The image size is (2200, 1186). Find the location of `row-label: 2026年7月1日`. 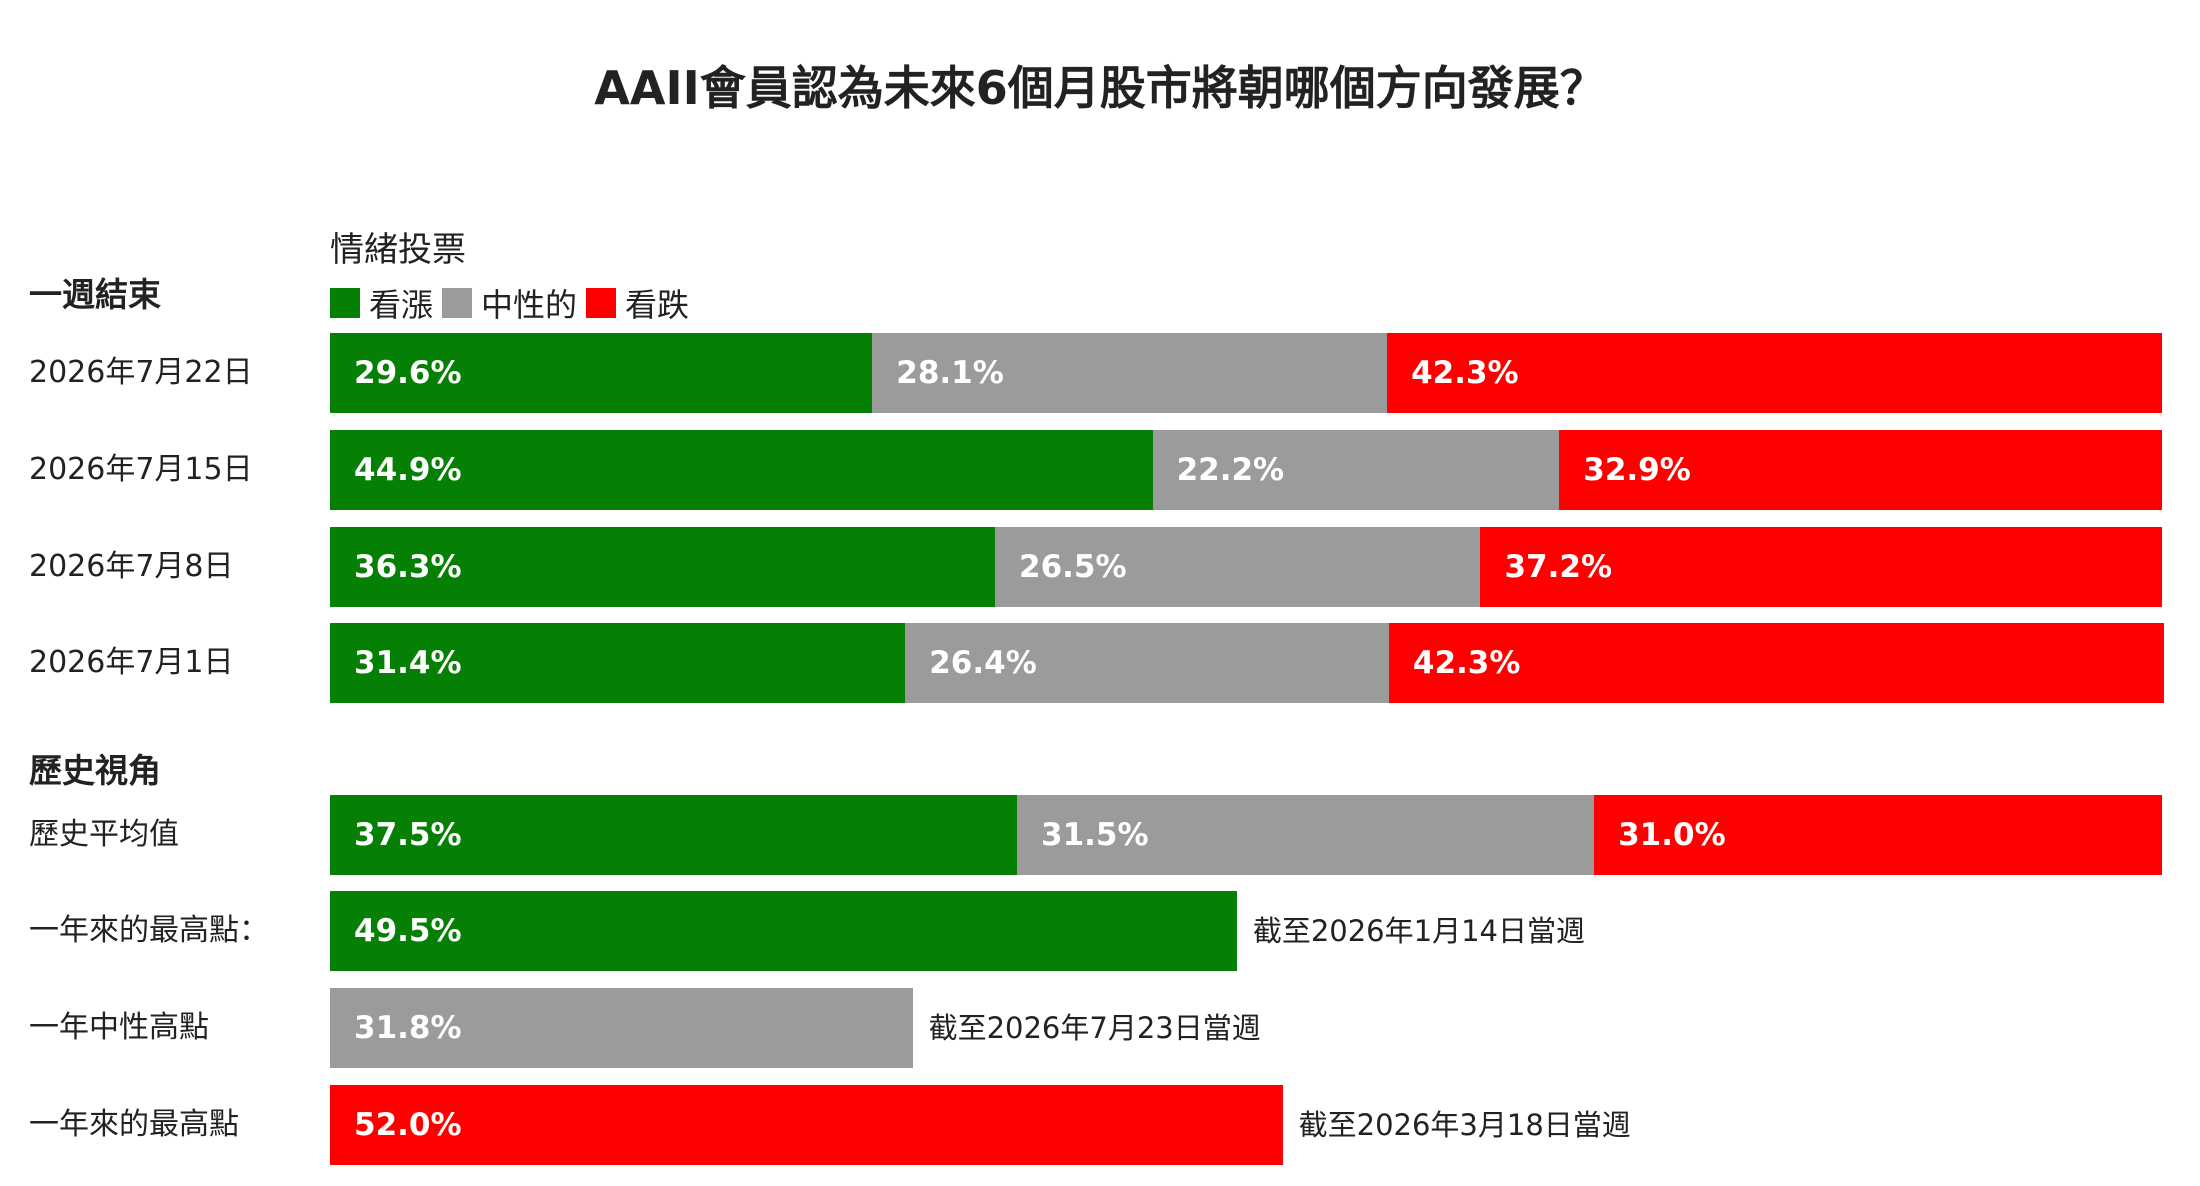

row-label: 2026年7月1日 is located at coordinates (131, 662).